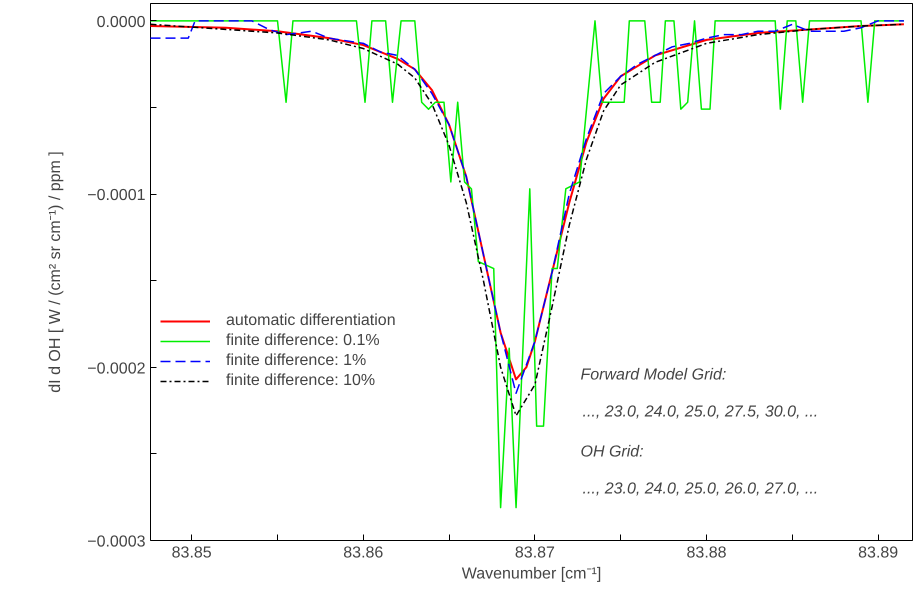 The width and height of the screenshot is (916, 595). I want to click on legend-label: finite difference: 10%, so click(301, 381).